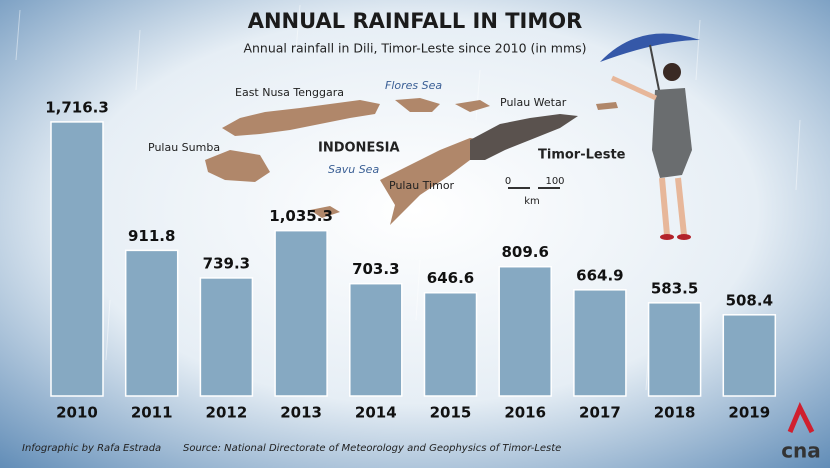 This screenshot has height=468, width=830. Describe the element at coordinates (508, 181) in the screenshot. I see `scale-label: 0` at that location.